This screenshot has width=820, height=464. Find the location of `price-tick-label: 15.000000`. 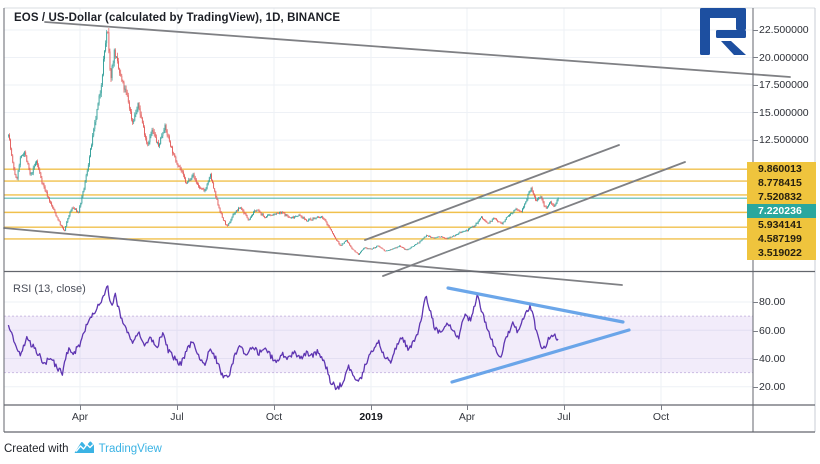

price-tick-label: 15.000000 is located at coordinates (784, 112).